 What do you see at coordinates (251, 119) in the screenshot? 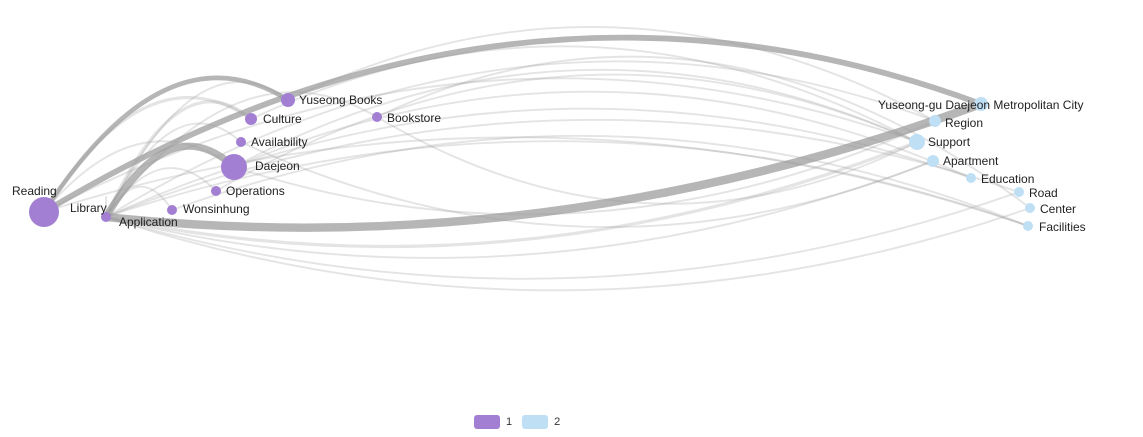
I see `node-culture` at bounding box center [251, 119].